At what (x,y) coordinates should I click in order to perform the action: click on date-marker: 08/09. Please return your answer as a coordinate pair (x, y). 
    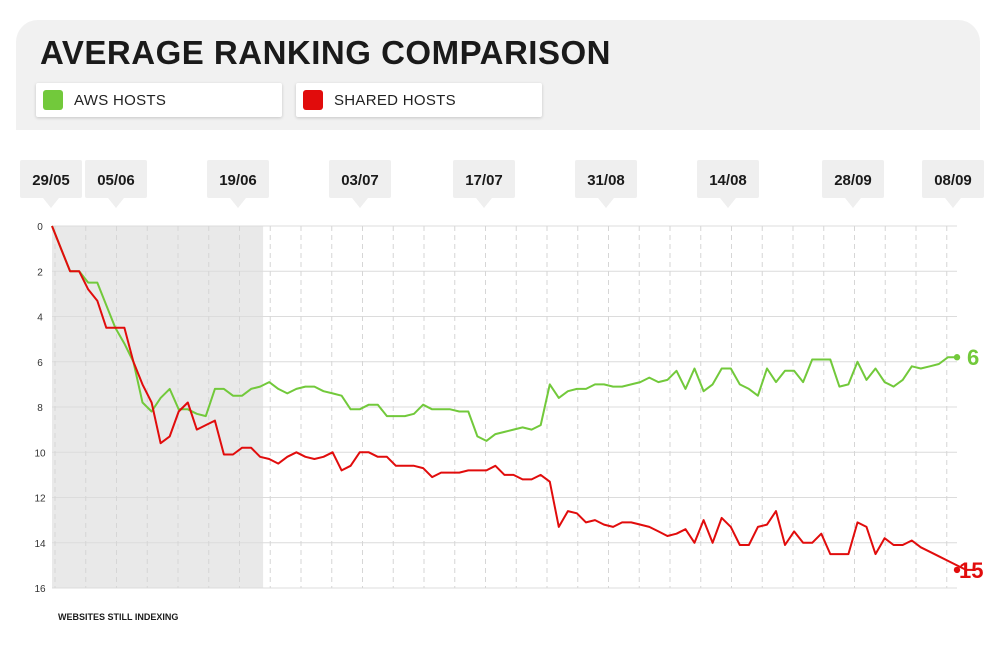
    Looking at the image, I should click on (953, 184).